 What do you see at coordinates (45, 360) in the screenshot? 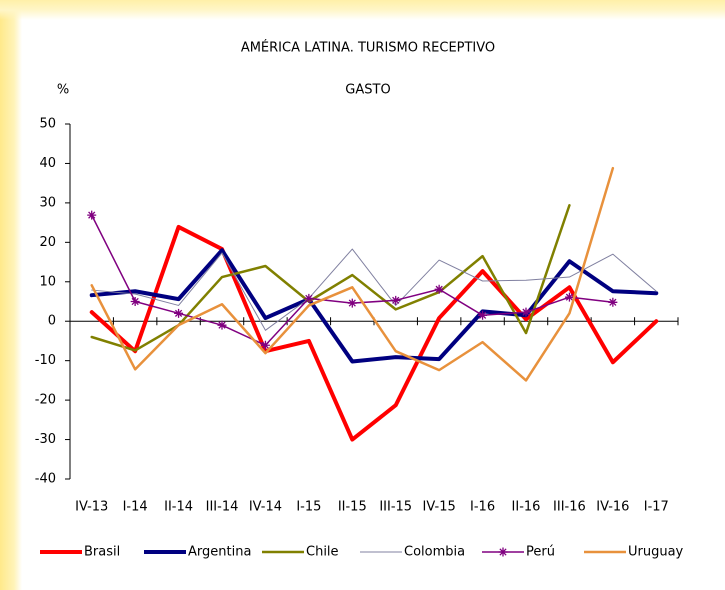
I see `y-tick-label: -10` at bounding box center [45, 360].